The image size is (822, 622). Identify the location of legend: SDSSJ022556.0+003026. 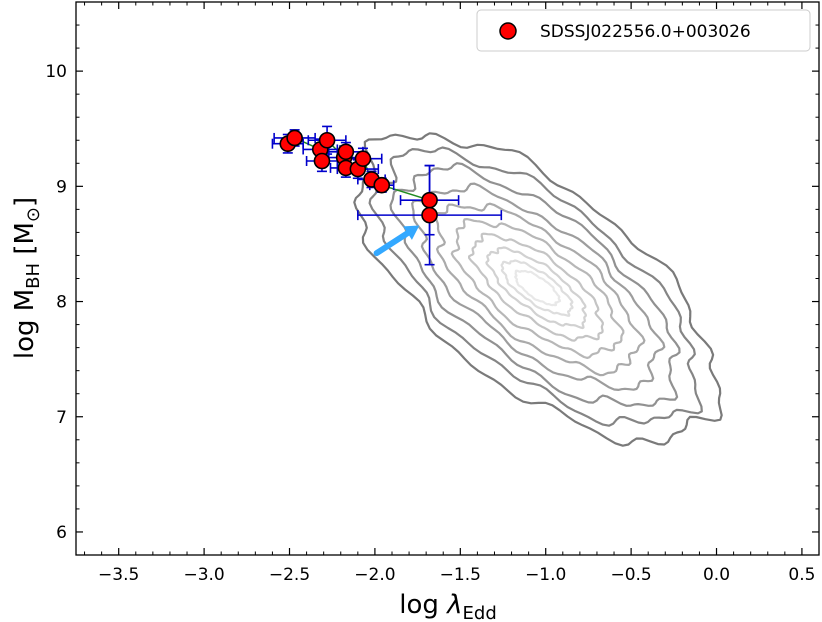
(643, 30).